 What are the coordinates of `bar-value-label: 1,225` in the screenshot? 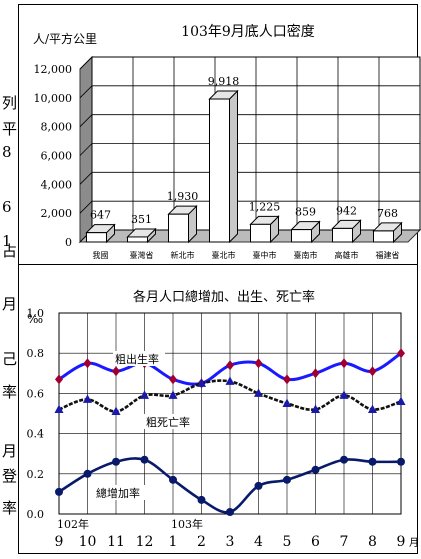 It's located at (265, 206).